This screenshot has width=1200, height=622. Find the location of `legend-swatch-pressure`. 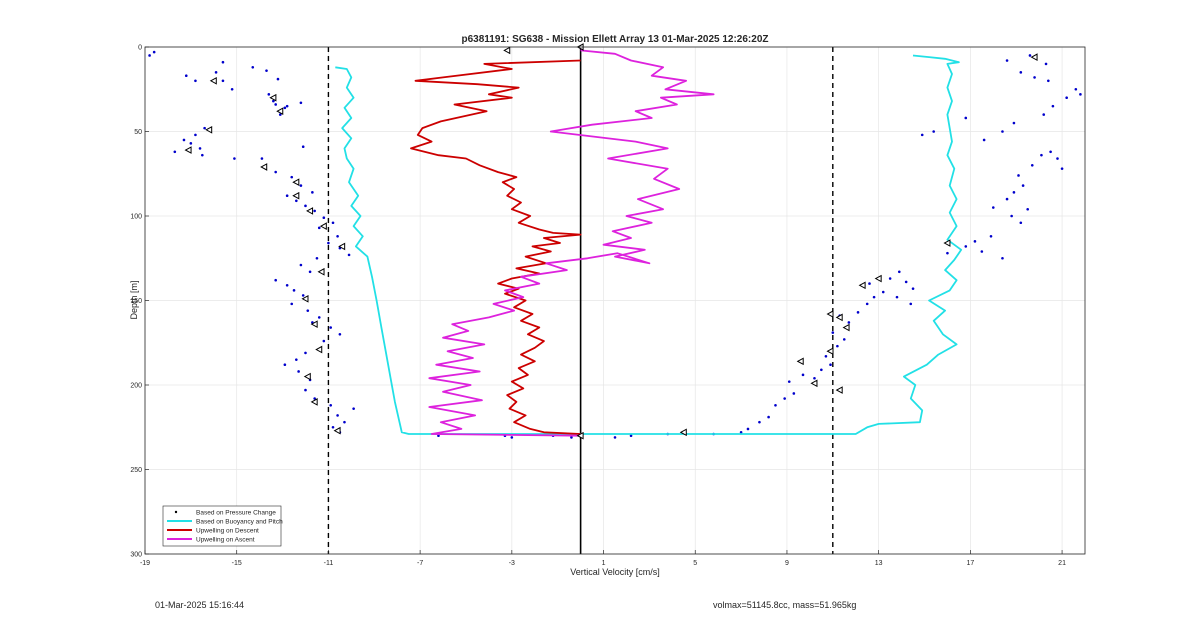

legend-swatch-pressure is located at coordinates (176, 512).